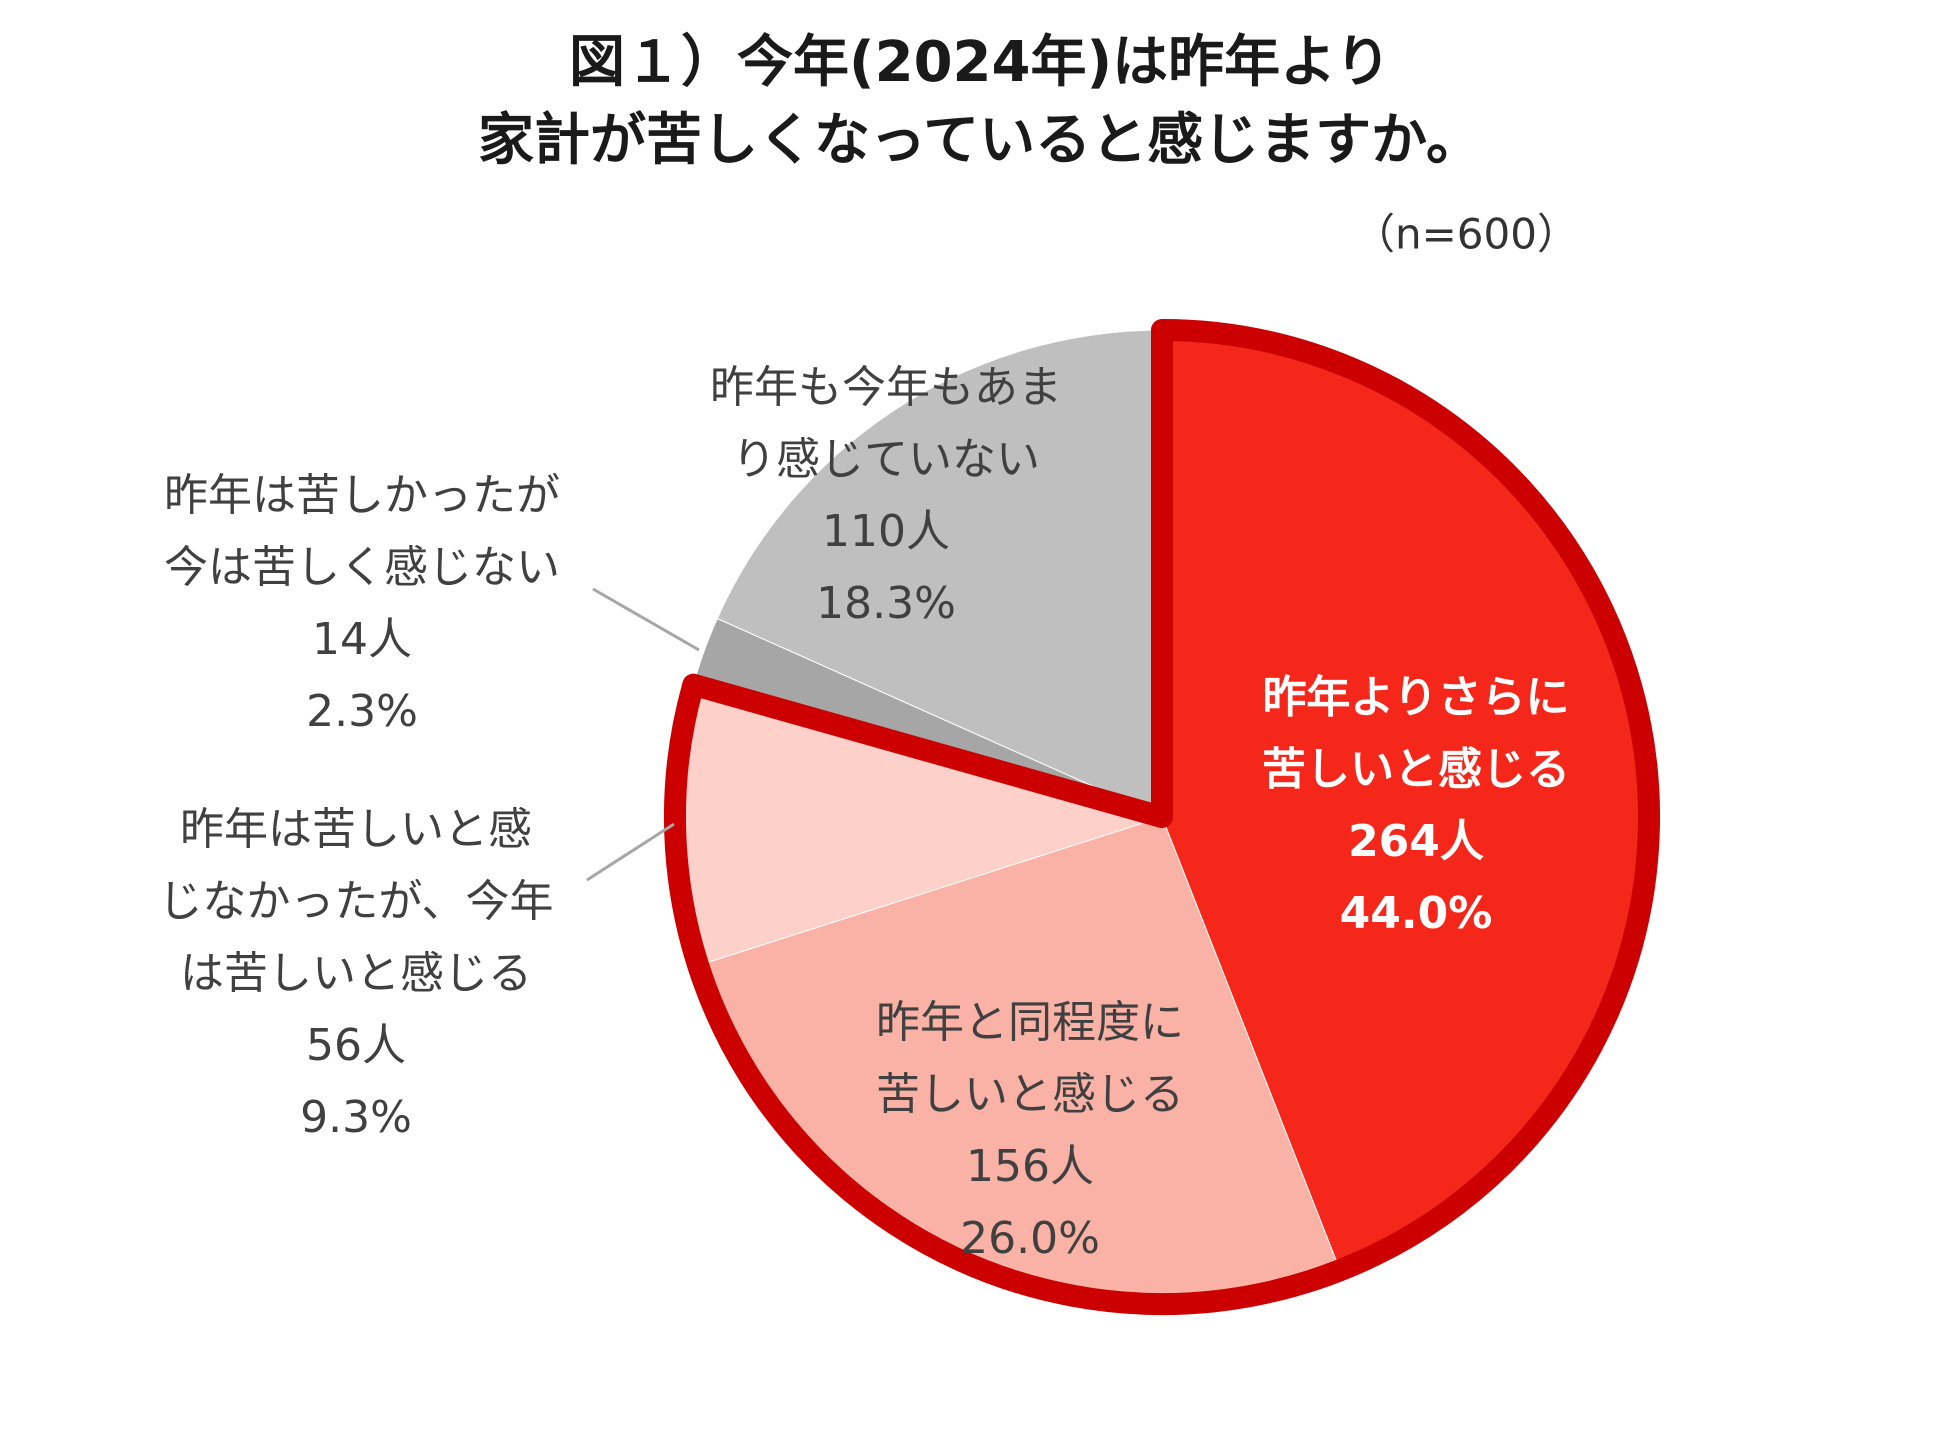 This screenshot has height=1440, width=1947. Describe the element at coordinates (356, 1117) in the screenshot. I see `value-label: 9.3%` at that location.